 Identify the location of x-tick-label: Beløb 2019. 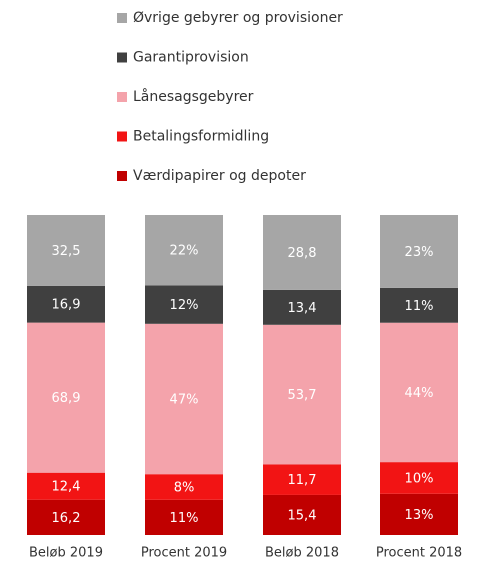
(66, 553).